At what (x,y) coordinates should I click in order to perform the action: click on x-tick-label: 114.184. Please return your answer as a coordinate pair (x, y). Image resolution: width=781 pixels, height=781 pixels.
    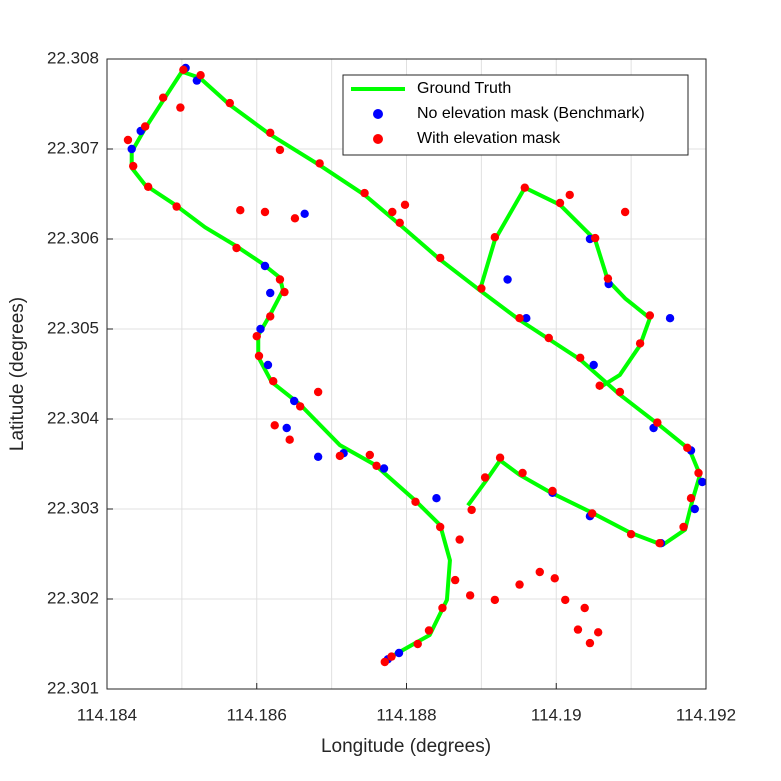
    Looking at the image, I should click on (107, 714).